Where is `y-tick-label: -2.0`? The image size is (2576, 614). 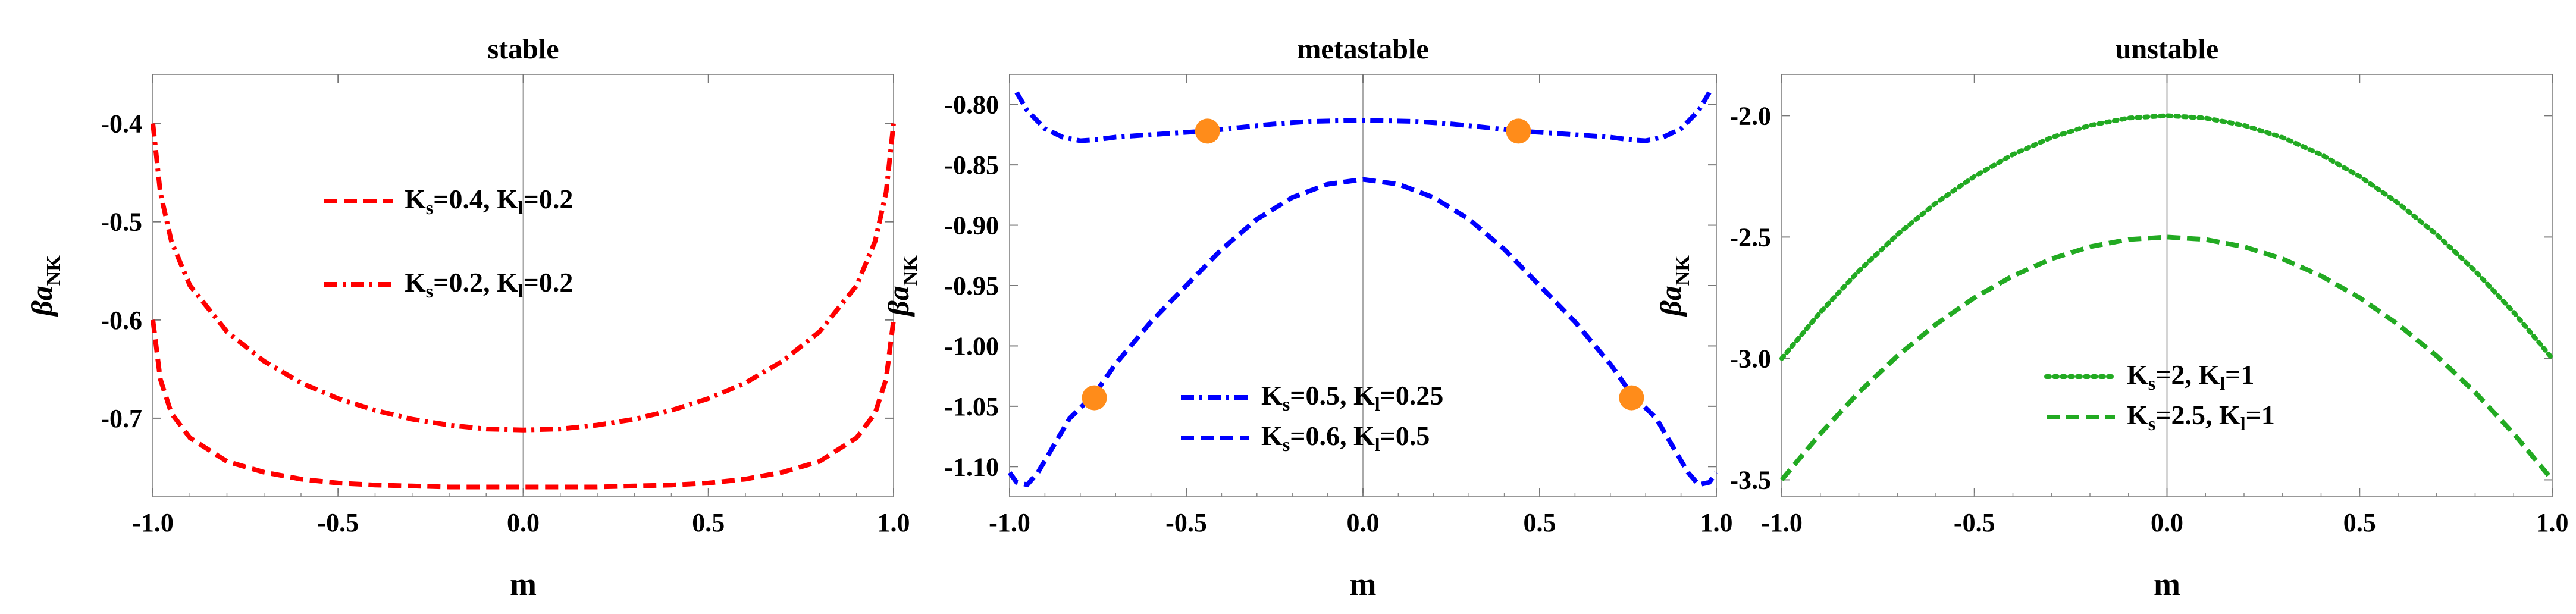 y-tick-label: -2.0 is located at coordinates (1750, 115).